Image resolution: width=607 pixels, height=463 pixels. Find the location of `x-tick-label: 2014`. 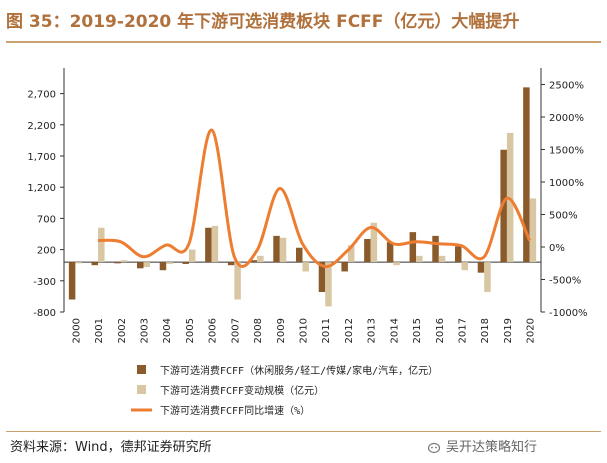

x-tick-label: 2014 is located at coordinates (394, 330).